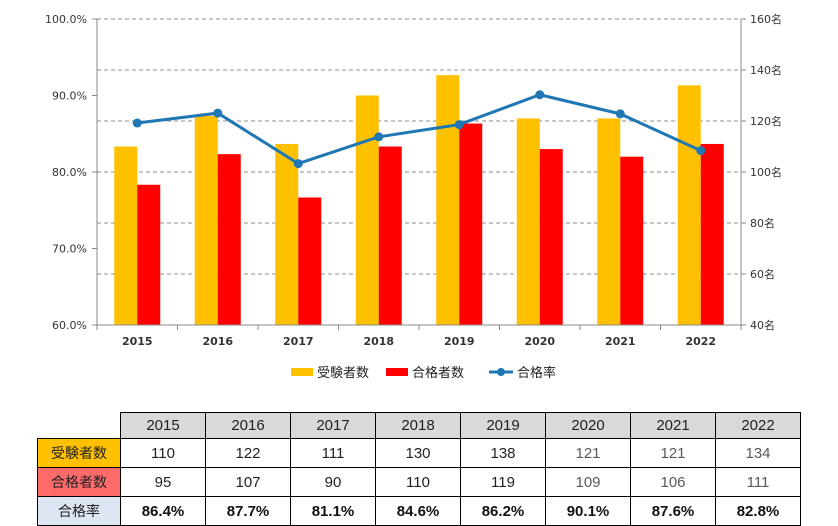  What do you see at coordinates (588, 425) in the screenshot?
I see `table-year-header: 2020` at bounding box center [588, 425].